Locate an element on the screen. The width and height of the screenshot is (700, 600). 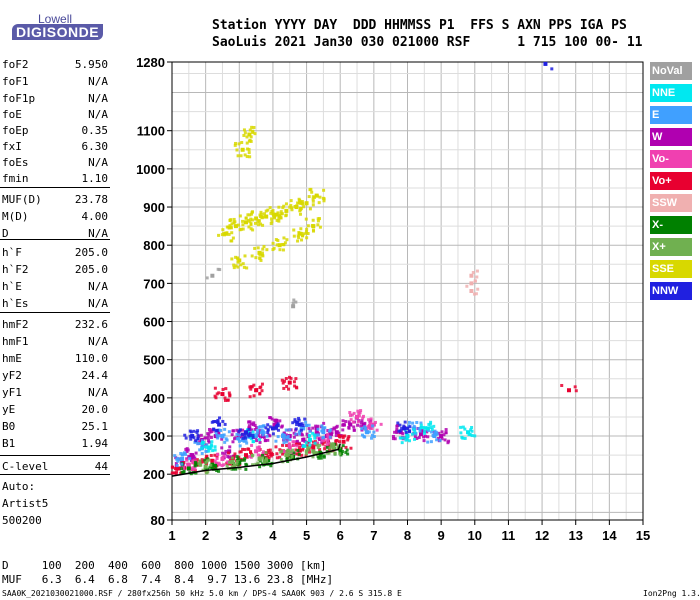
x-tick-label: 3 is located at coordinates (239, 535).